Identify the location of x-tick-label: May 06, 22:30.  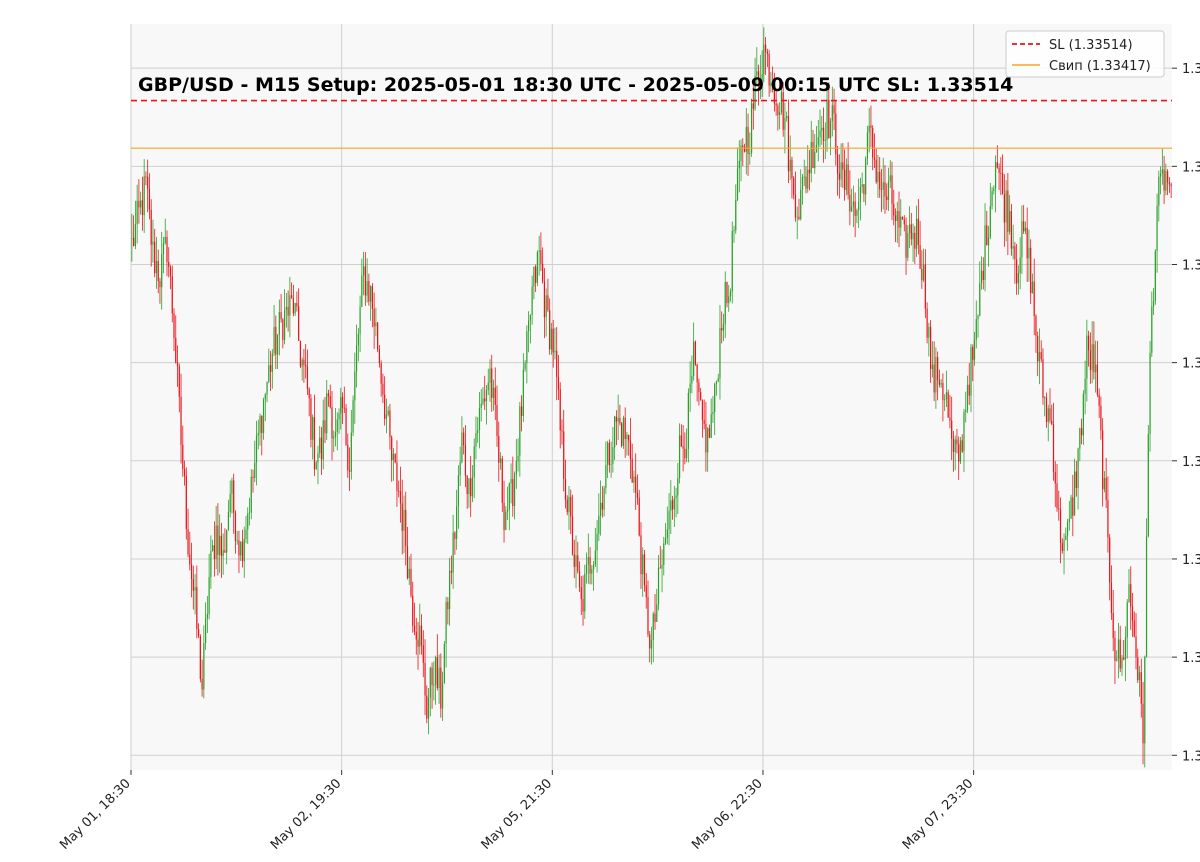
(727, 814).